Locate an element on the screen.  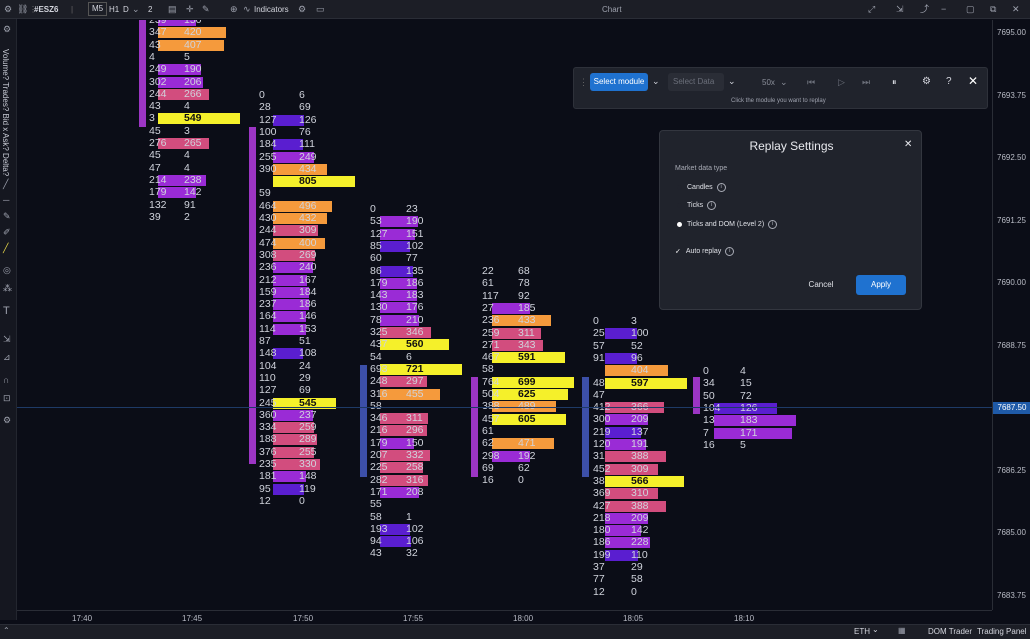
pattern-icon: ⁂ is located at coordinates (7, 288).